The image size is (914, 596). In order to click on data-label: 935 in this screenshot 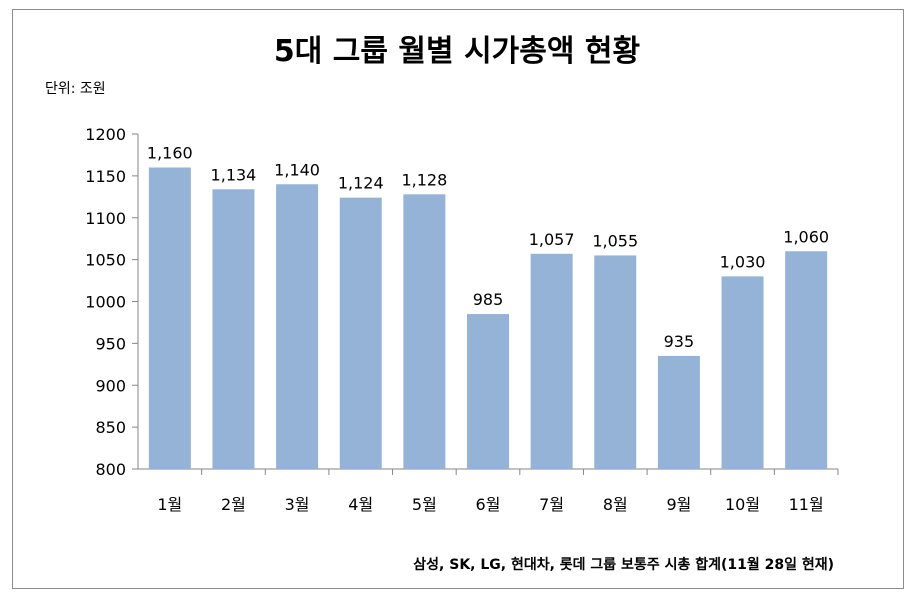, I will do `click(679, 341)`.